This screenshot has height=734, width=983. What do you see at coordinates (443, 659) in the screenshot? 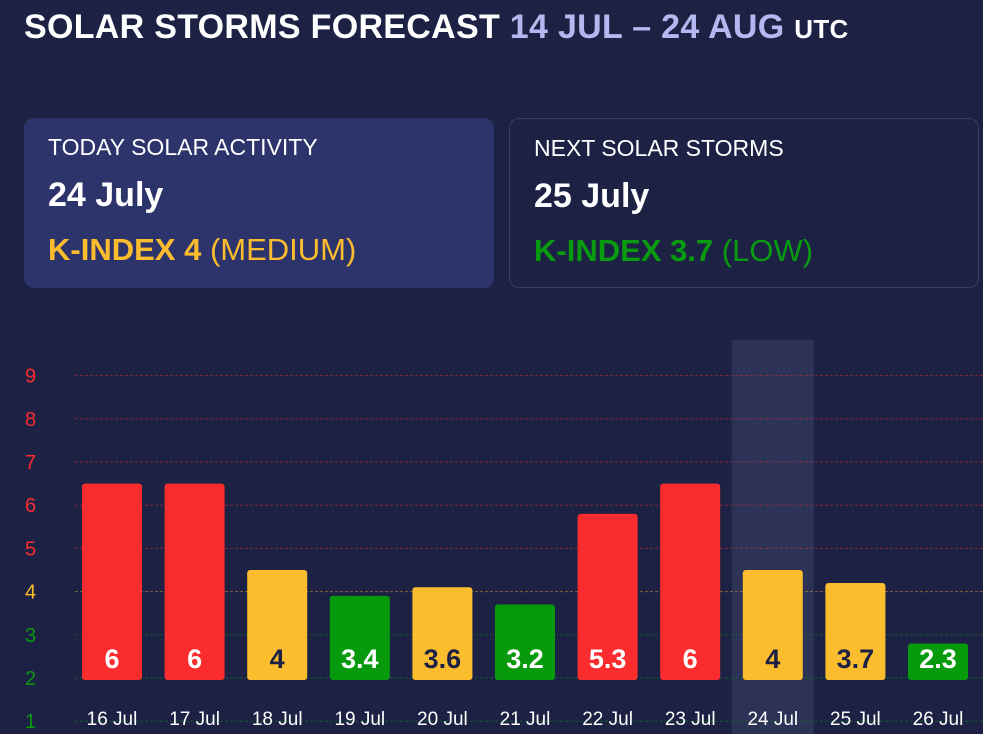
I see `bar-value-label: 3.6` at bounding box center [443, 659].